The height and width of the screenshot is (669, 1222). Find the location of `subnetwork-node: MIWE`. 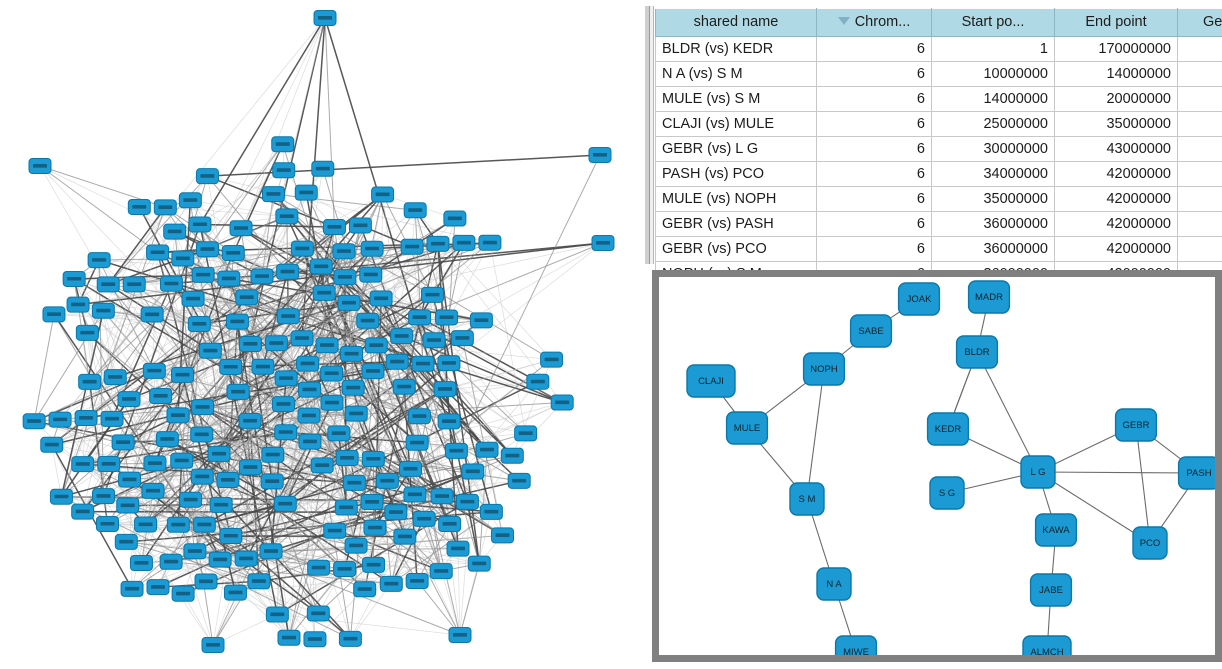

subnetwork-node: MIWE is located at coordinates (856, 645).